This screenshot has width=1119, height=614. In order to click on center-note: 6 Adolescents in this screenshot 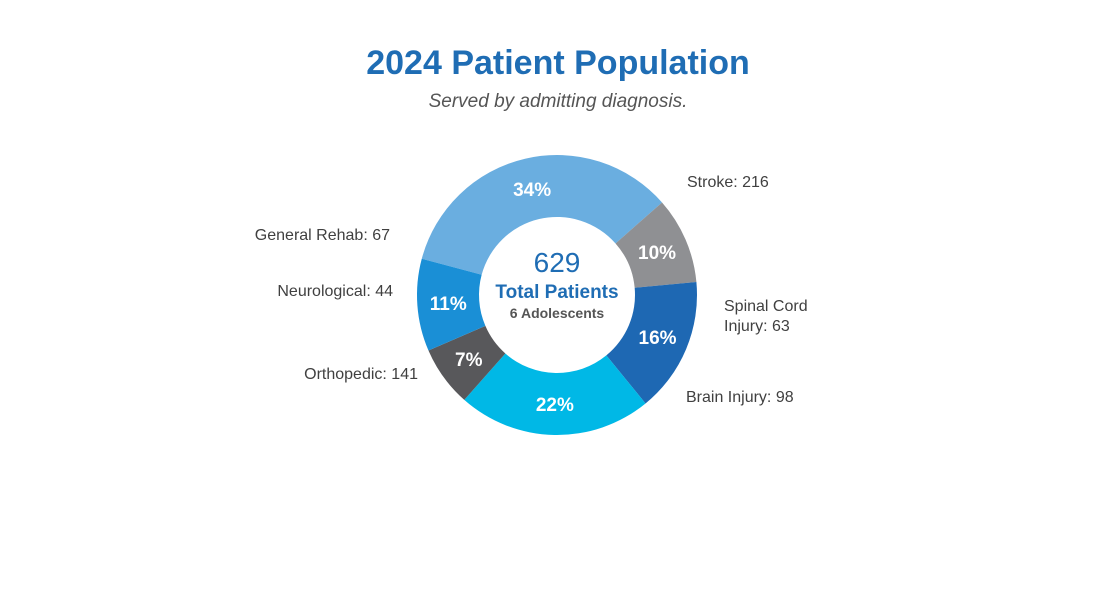, I will do `click(557, 313)`.